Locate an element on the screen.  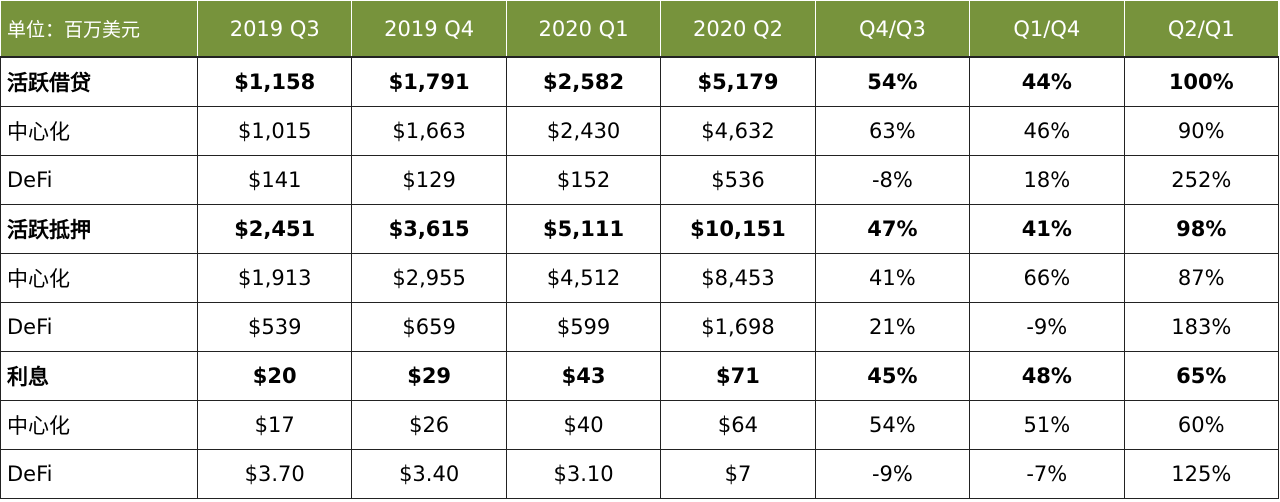
table-cell: 183% is located at coordinates (1201, 327).